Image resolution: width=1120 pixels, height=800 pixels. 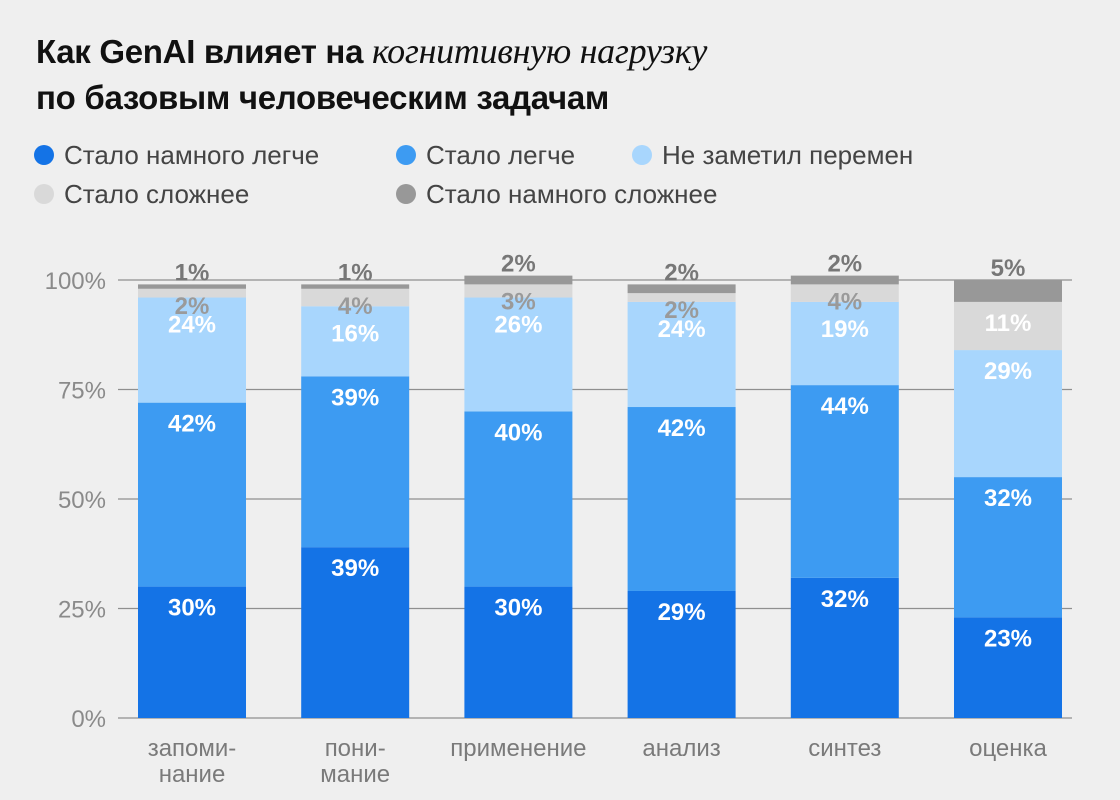 What do you see at coordinates (82, 610) in the screenshot?
I see `y-tick-label: 25%` at bounding box center [82, 610].